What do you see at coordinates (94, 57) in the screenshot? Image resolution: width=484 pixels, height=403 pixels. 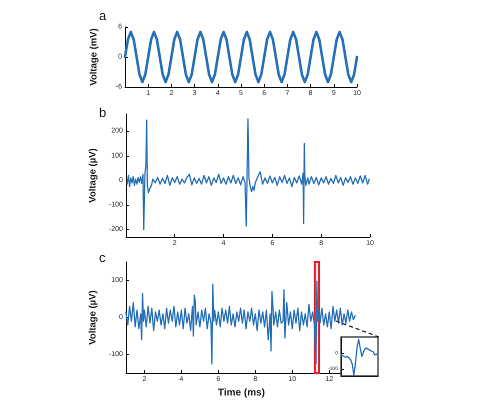 I see `y-axis-title: Voltage (mV)` at bounding box center [94, 57].